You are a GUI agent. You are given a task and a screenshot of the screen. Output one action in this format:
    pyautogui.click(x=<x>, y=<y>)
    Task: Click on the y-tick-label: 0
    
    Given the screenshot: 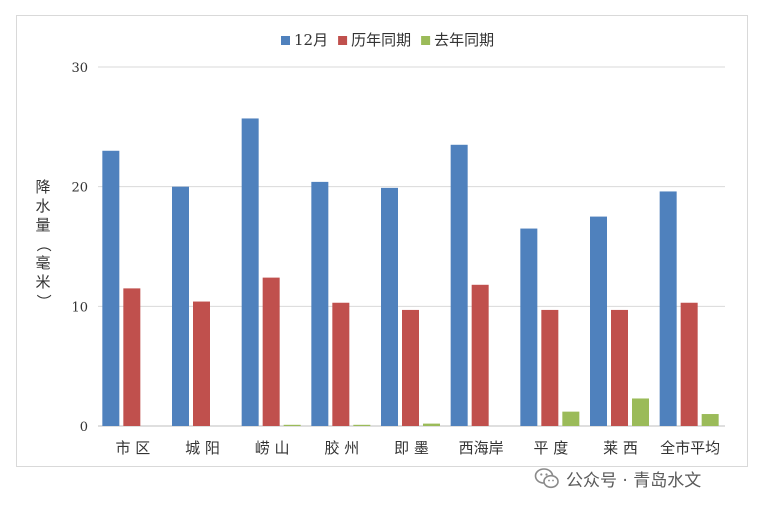 What is the action you would take?
    pyautogui.click(x=84, y=427)
    